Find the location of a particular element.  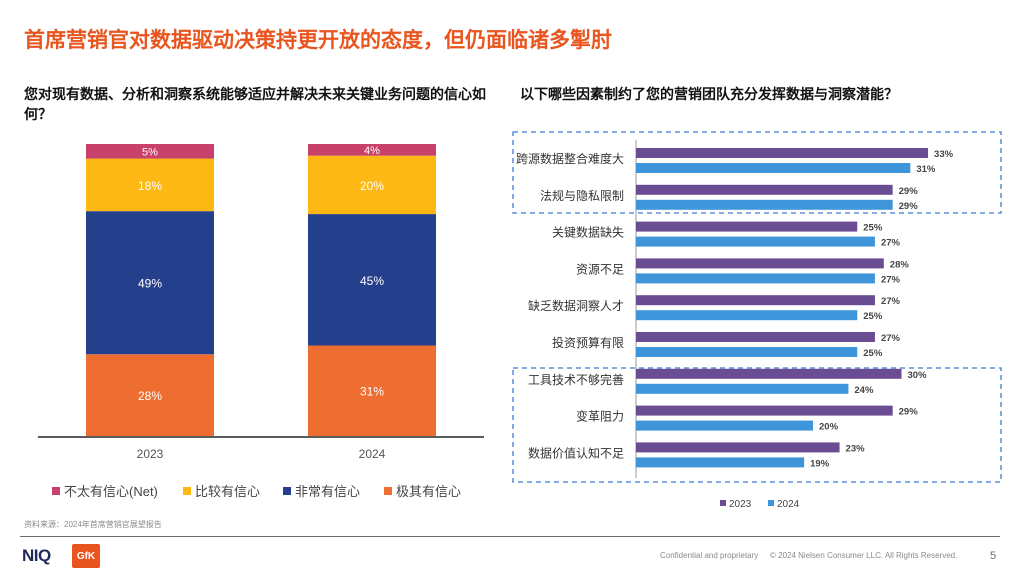

data-label-very-2023: 49% is located at coordinates (150, 284).